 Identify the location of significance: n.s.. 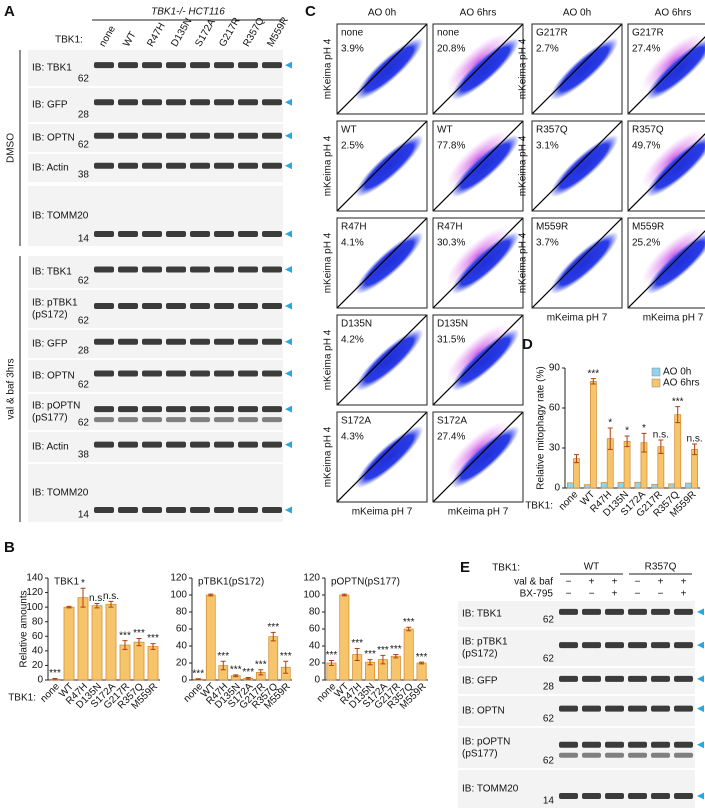
(111, 596).